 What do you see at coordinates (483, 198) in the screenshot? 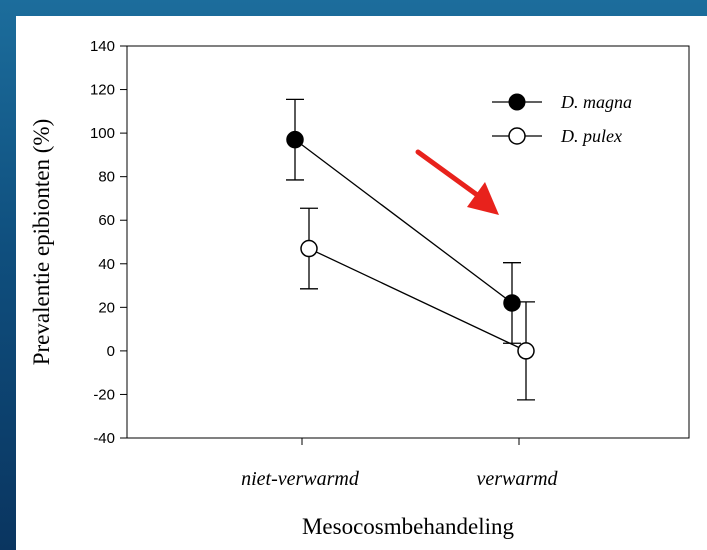
I see `arrow-head` at bounding box center [483, 198].